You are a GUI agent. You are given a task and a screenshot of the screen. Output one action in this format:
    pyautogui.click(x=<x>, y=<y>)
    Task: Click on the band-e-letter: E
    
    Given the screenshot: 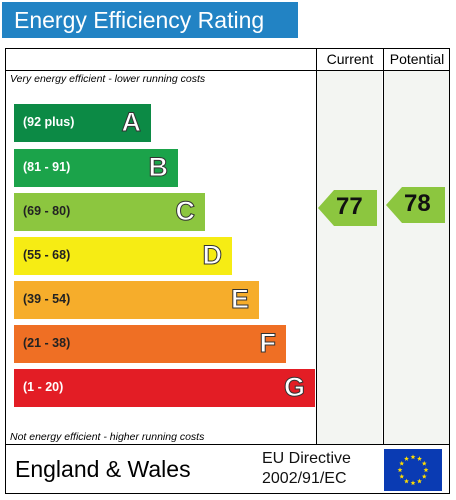 What is the action you would take?
    pyautogui.click(x=239, y=299)
    